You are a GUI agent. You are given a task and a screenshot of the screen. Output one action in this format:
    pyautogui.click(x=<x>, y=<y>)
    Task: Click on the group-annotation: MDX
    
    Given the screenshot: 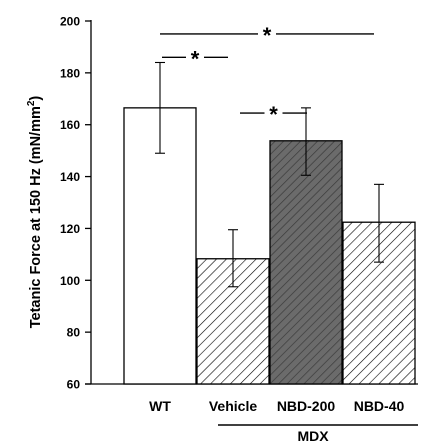 What is the action you would take?
    pyautogui.click(x=318, y=433)
    